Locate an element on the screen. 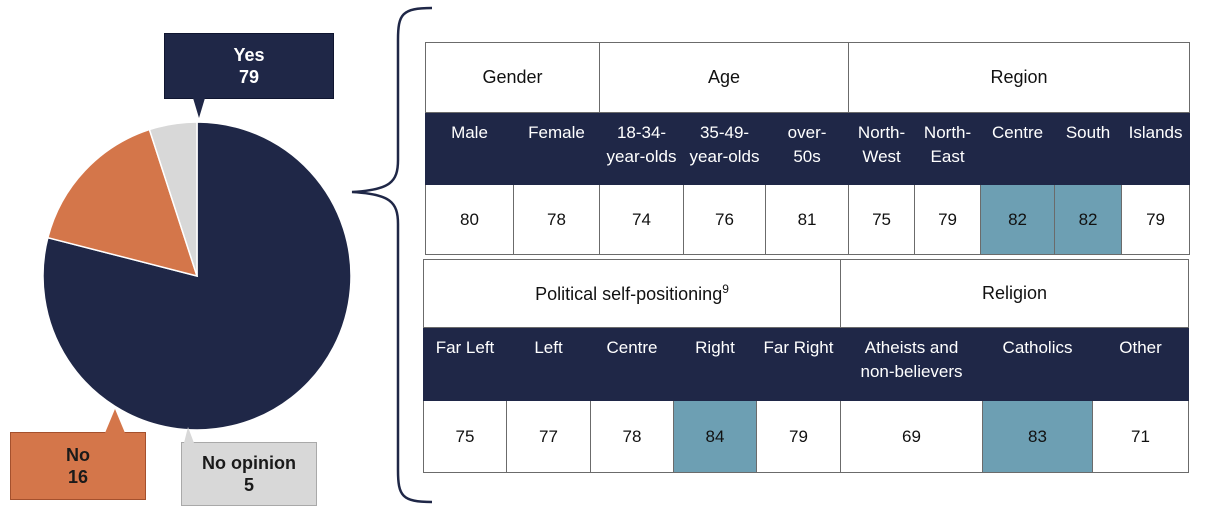 This screenshot has height=509, width=1210. column-header-north-east: North- East is located at coordinates (948, 148).